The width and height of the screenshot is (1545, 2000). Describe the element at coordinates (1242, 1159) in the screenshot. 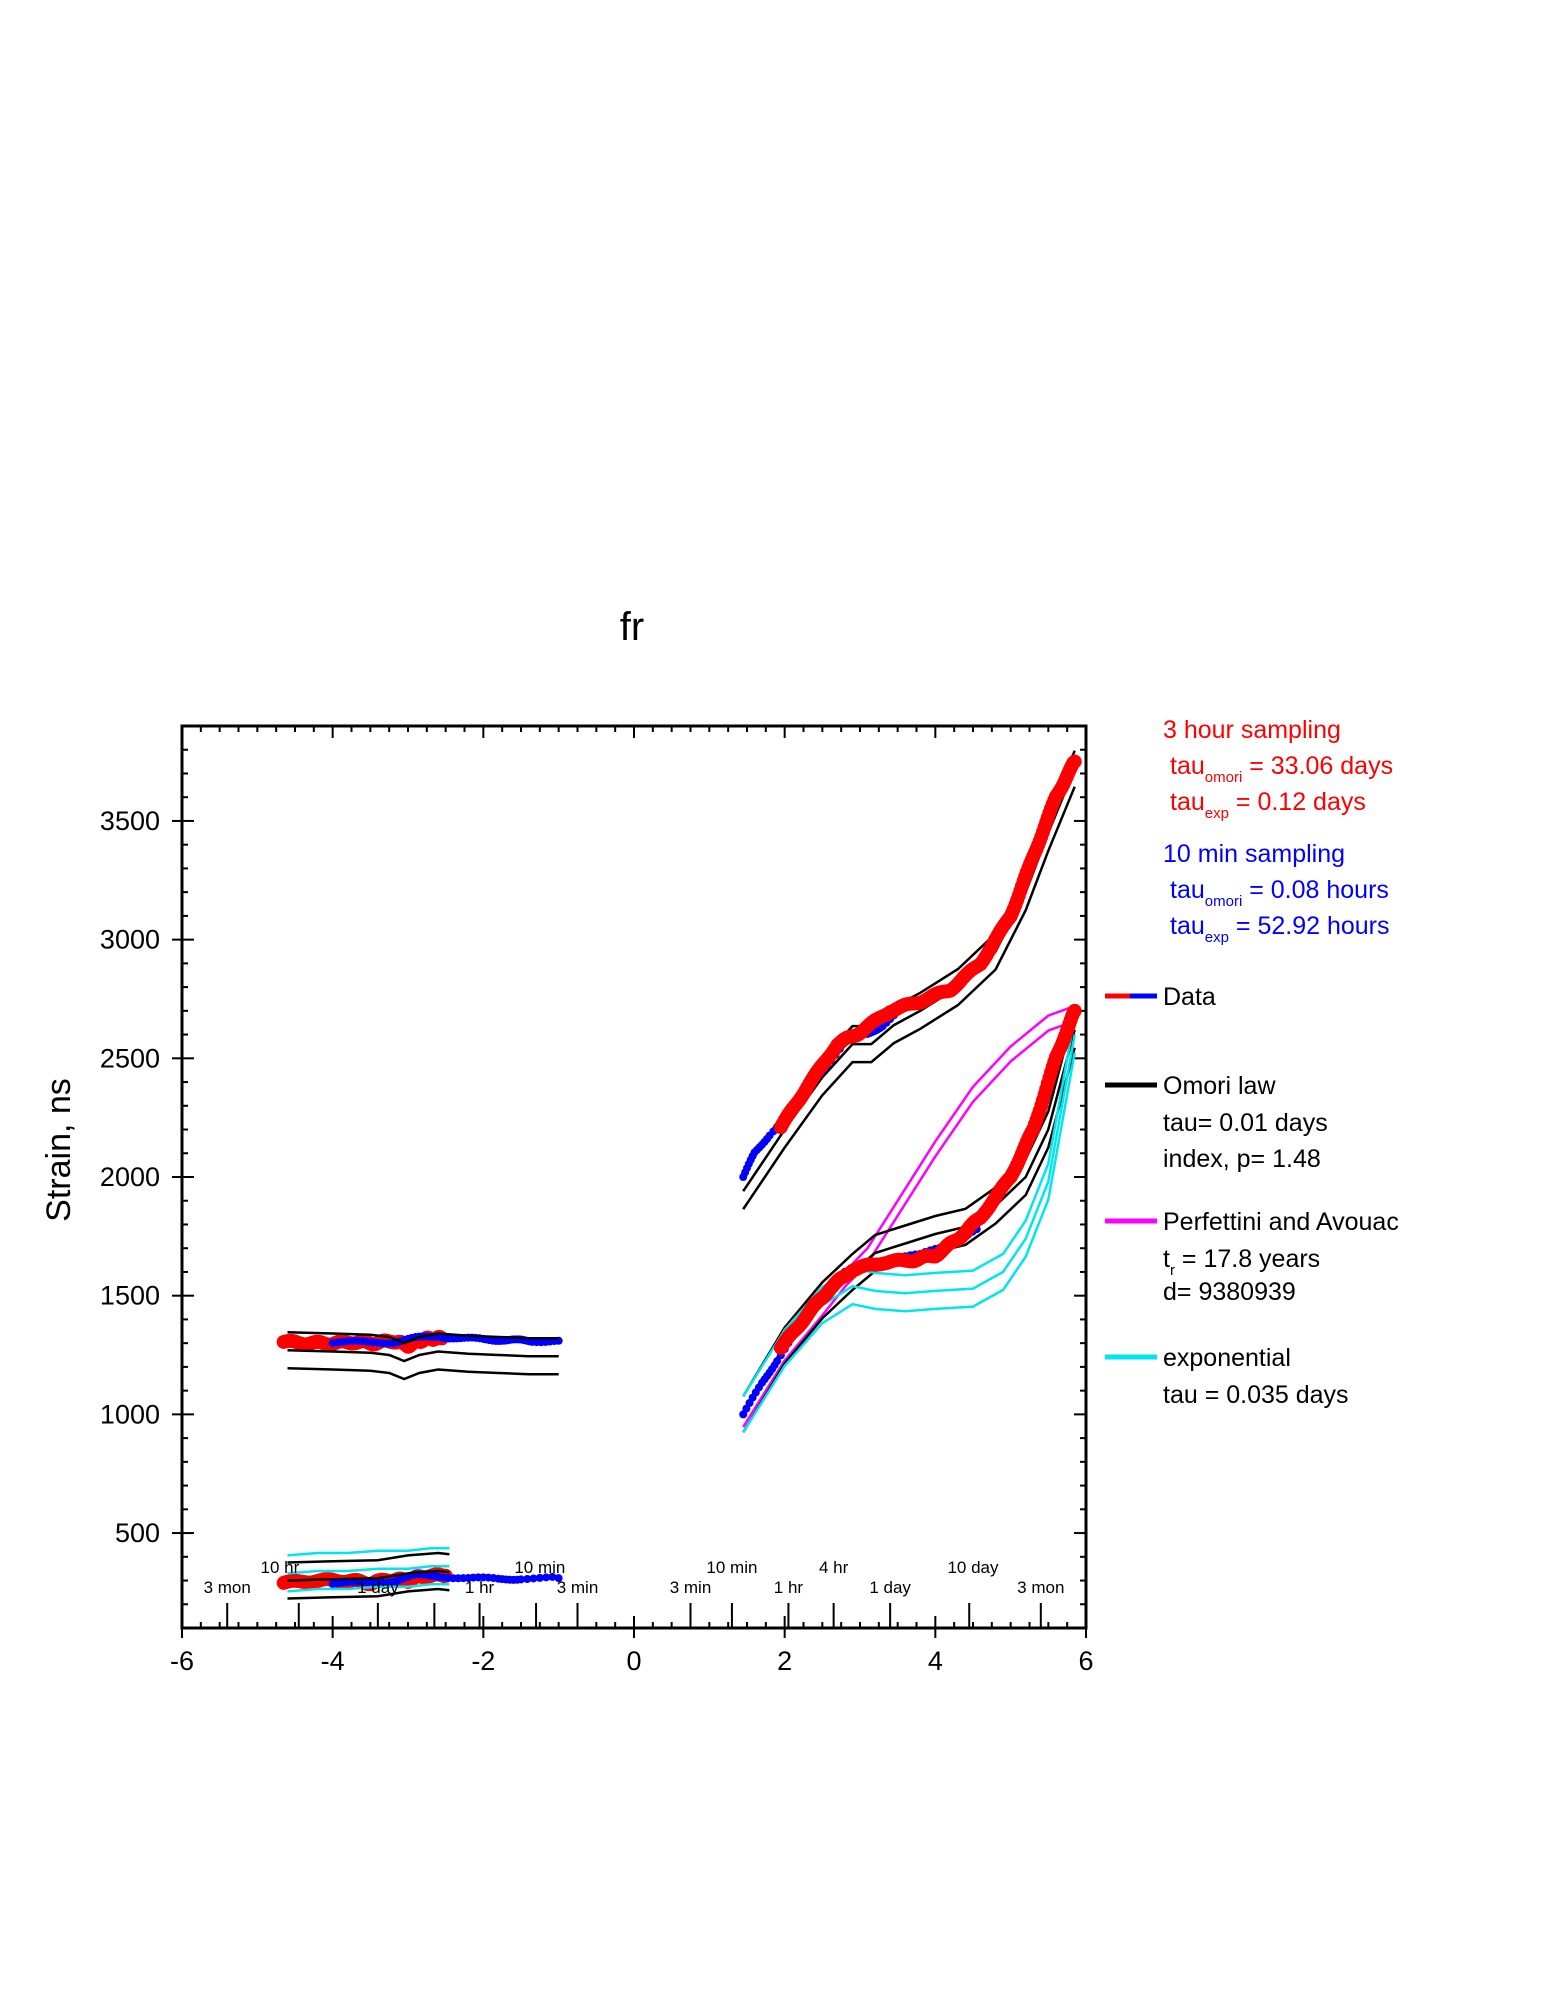

I see `legend-omori-index: index, p= 1.48` at that location.